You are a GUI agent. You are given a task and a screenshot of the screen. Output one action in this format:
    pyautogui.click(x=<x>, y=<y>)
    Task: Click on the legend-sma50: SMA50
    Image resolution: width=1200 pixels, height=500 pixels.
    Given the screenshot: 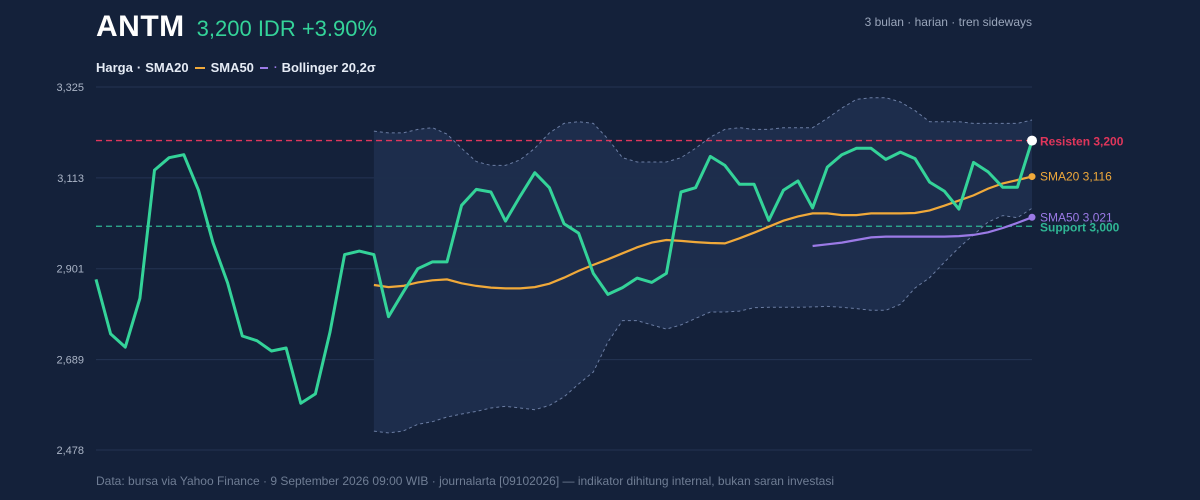 What is the action you would take?
    pyautogui.click(x=232, y=67)
    